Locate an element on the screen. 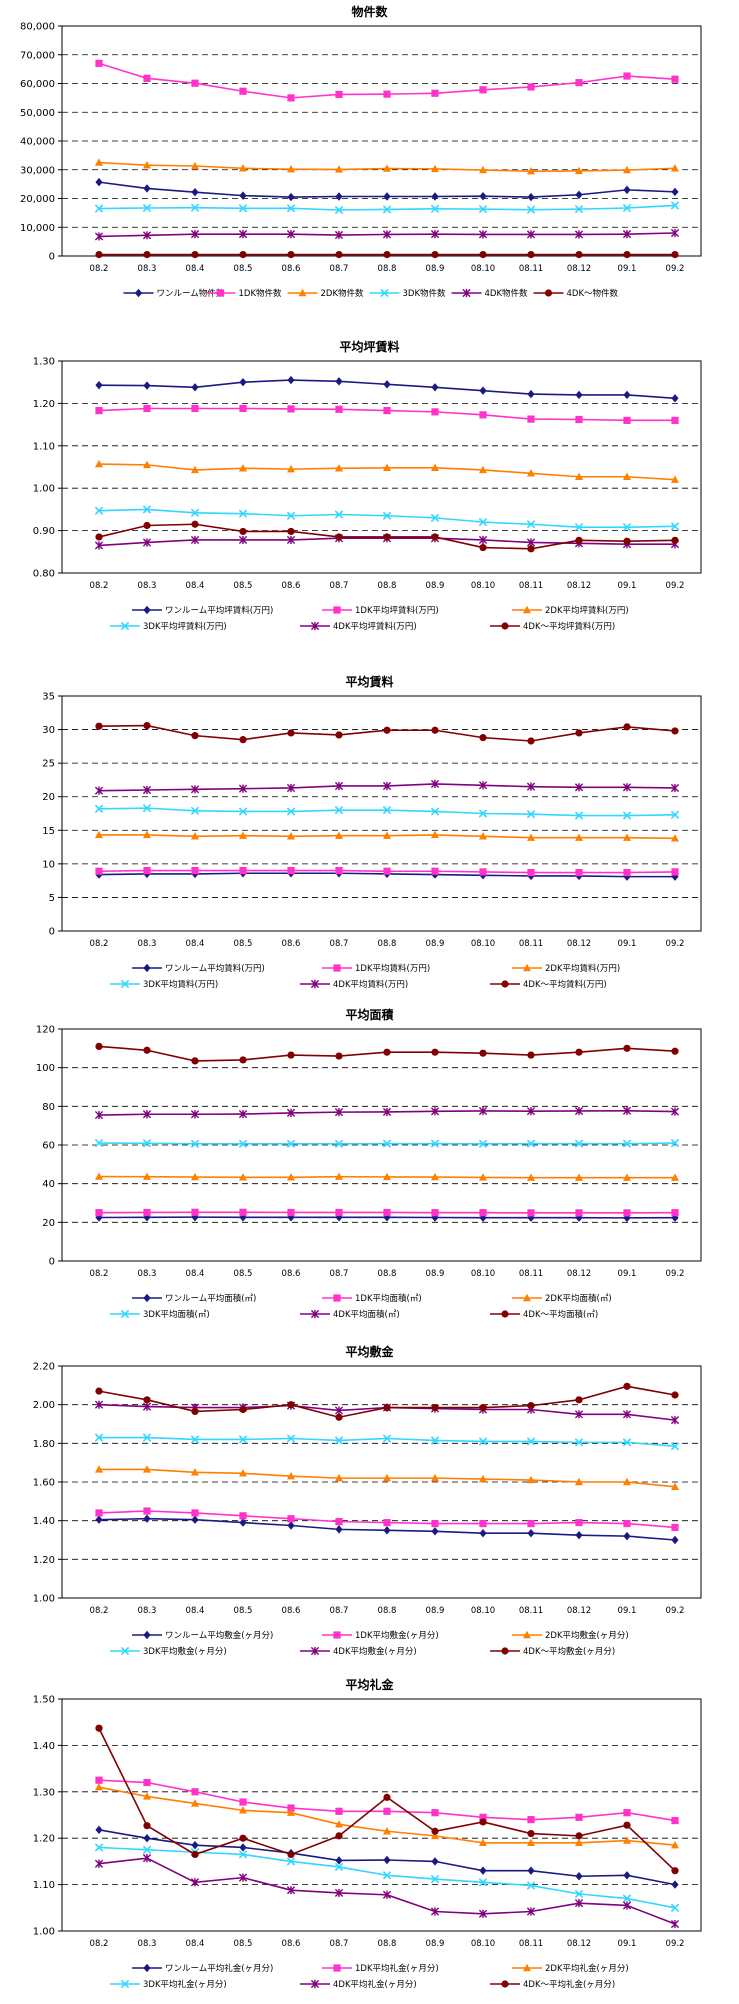 The height and width of the screenshot is (2004, 739). x-tick-label: 09.2 is located at coordinates (675, 586).